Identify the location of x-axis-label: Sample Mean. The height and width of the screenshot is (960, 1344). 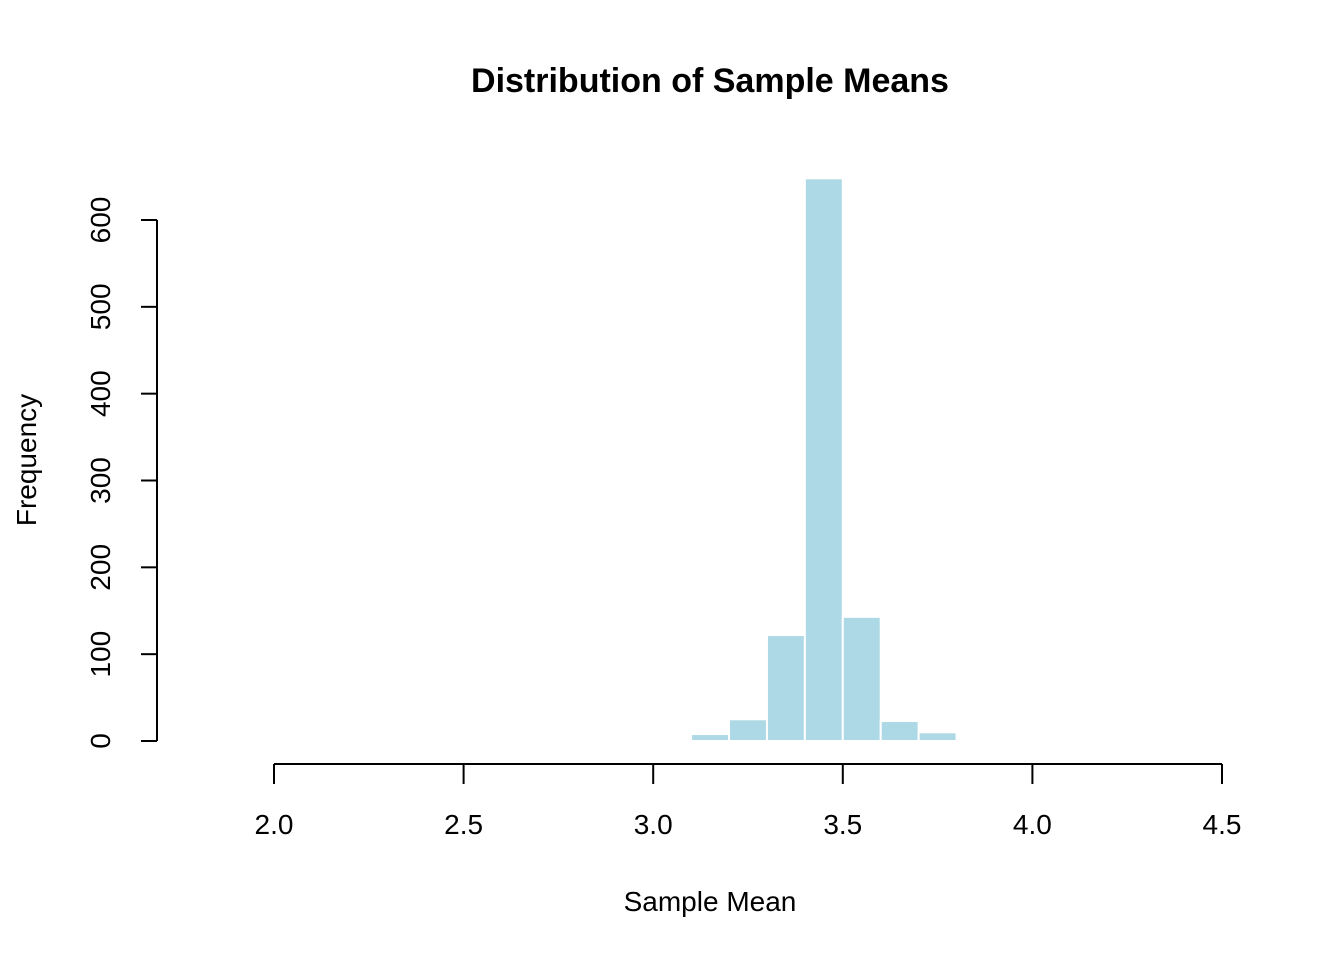
(710, 901).